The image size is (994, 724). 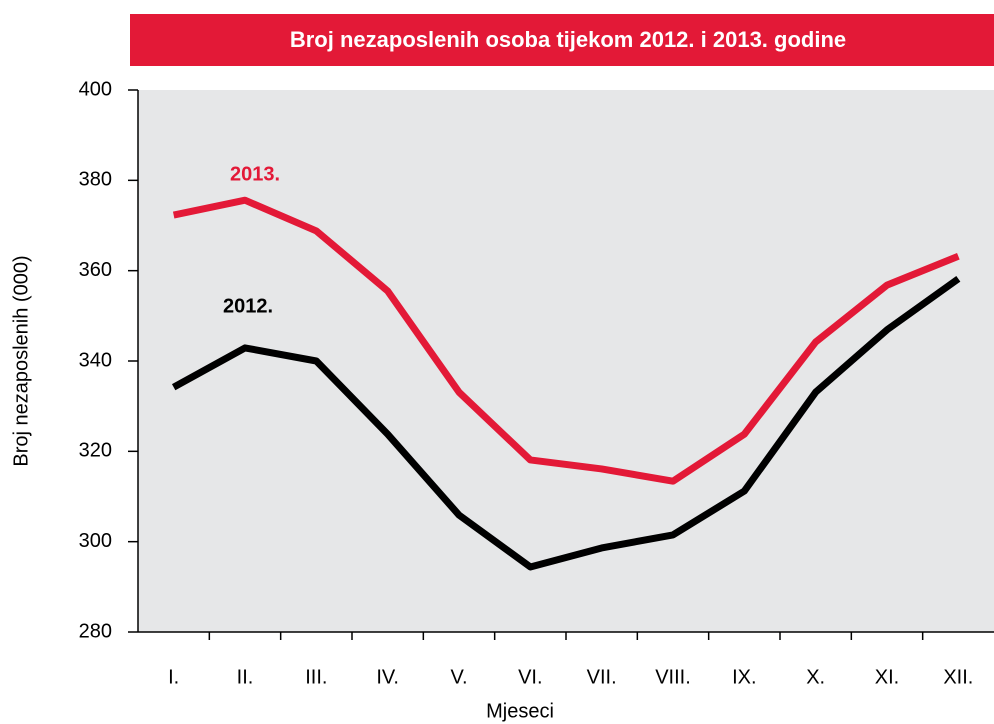 I want to click on x-tick-label: IX., so click(x=744, y=677).